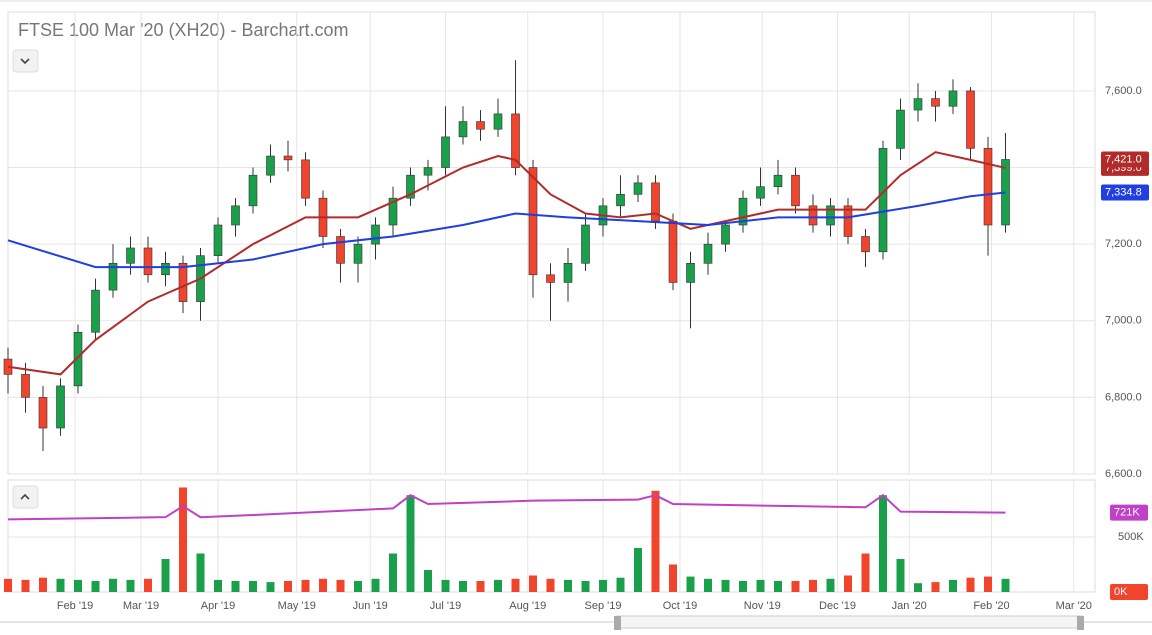  Describe the element at coordinates (680, 606) in the screenshot. I see `x-tick-label: Oct '19` at that location.